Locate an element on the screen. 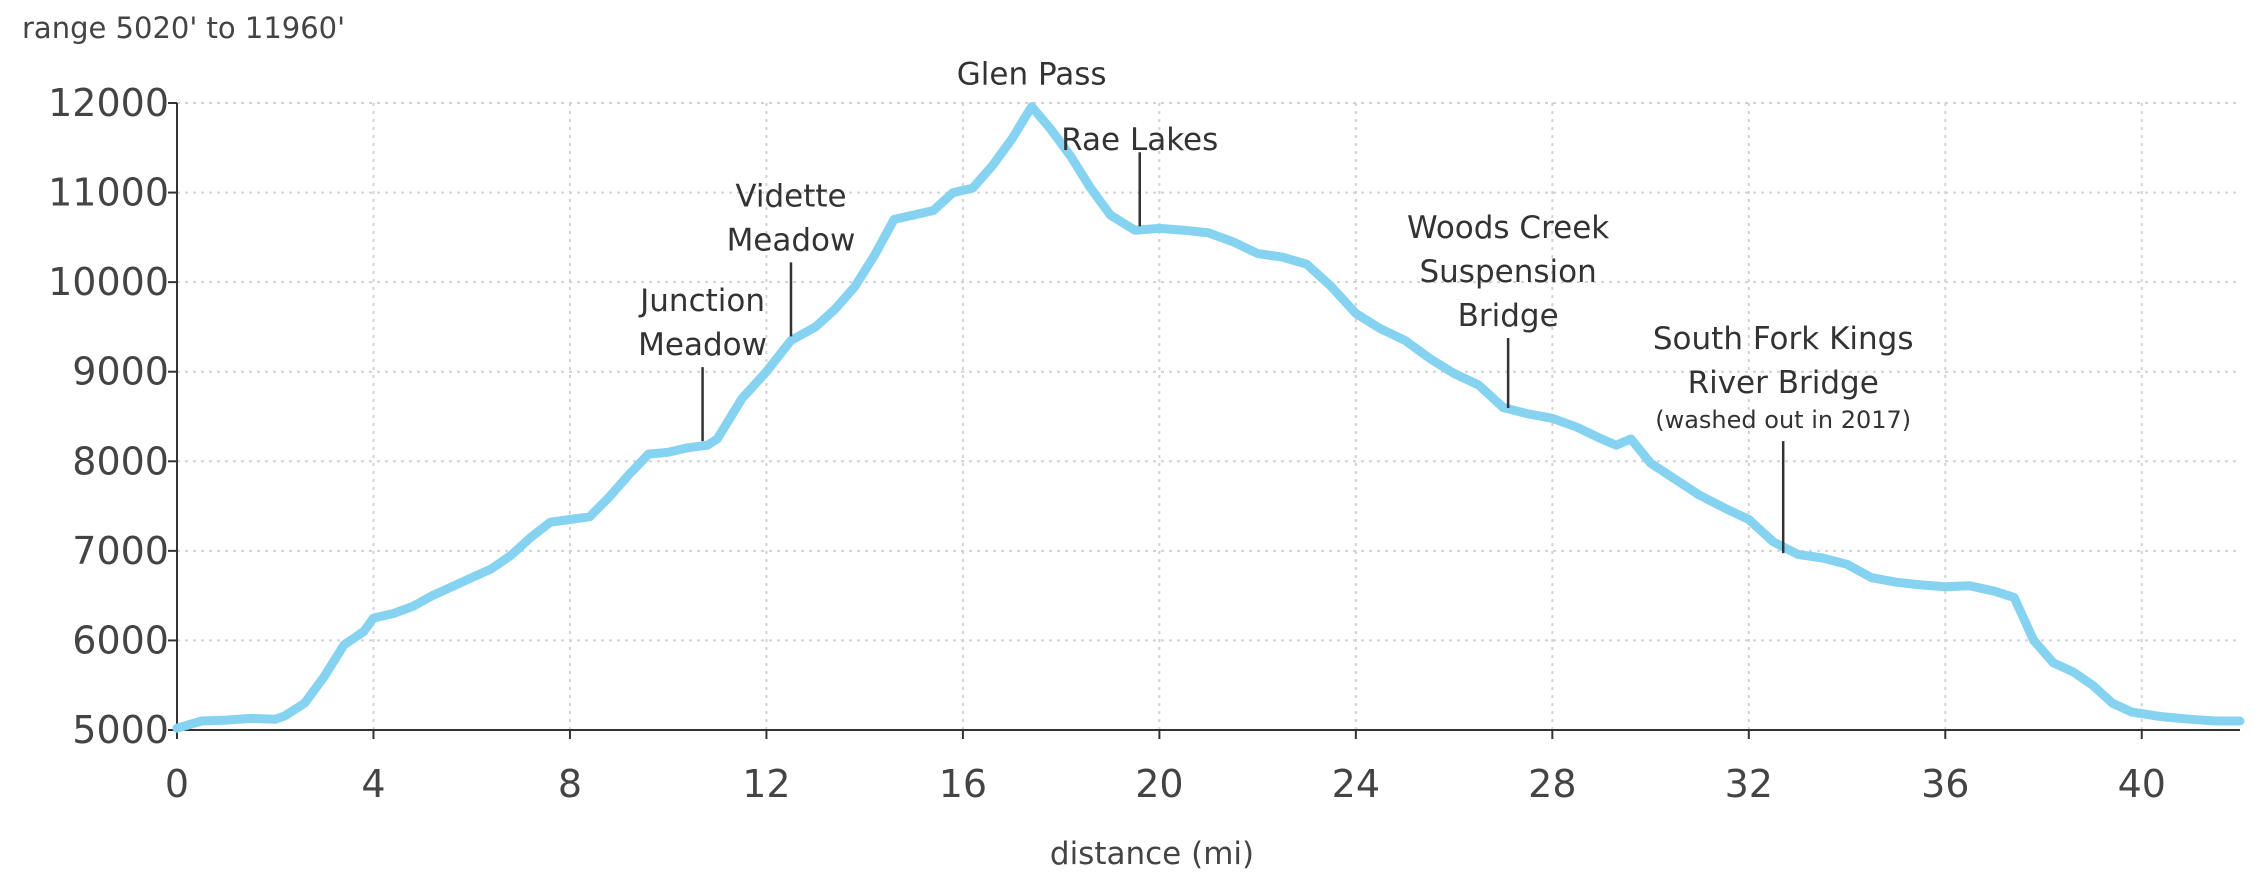 The width and height of the screenshot is (2258, 886). y-tick-label: 9000 is located at coordinates (120, 372).